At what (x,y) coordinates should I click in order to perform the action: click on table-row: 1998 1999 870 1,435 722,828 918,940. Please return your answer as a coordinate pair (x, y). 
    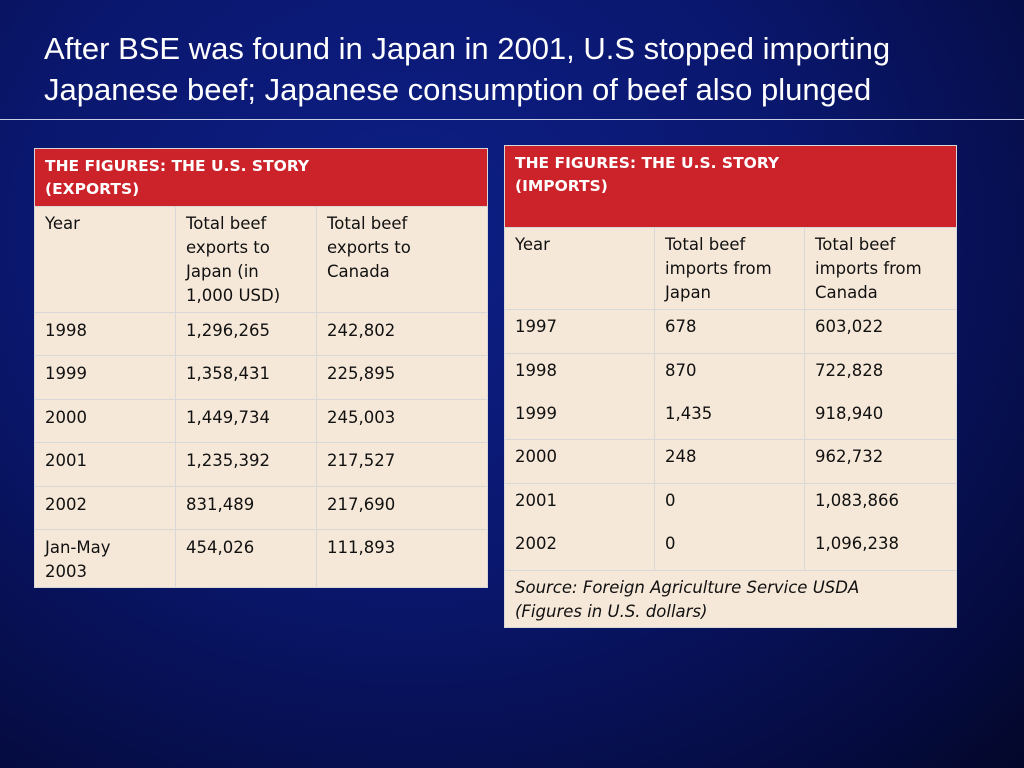
    Looking at the image, I should click on (731, 396).